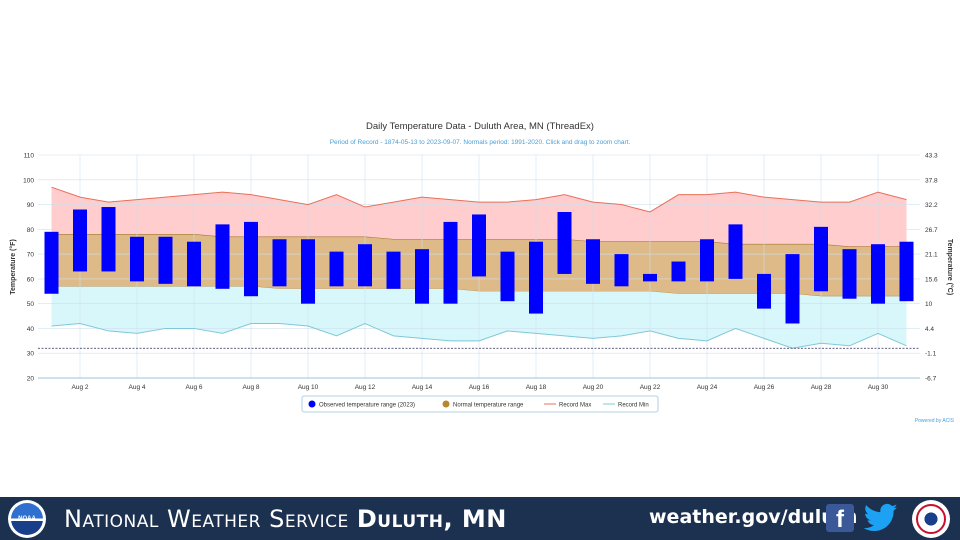 Image resolution: width=960 pixels, height=540 pixels. Describe the element at coordinates (31, 230) in the screenshot. I see `y-tick-label-left: 80` at that location.